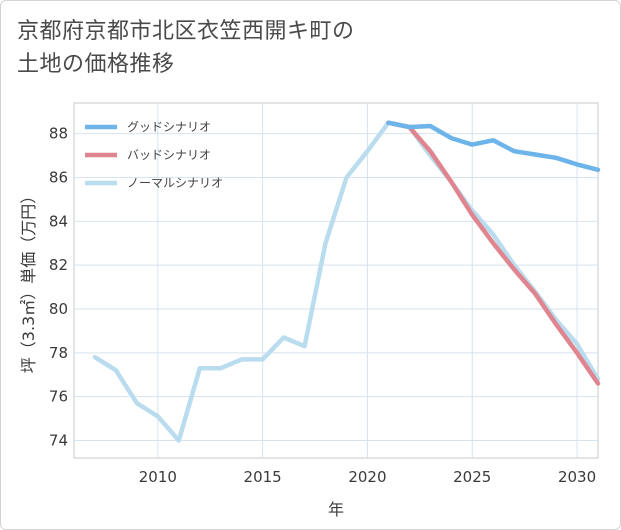  What do you see at coordinates (28, 280) in the screenshot?
I see `y-axis-title: 坪（3.3㎡）単価（万円）` at bounding box center [28, 280].